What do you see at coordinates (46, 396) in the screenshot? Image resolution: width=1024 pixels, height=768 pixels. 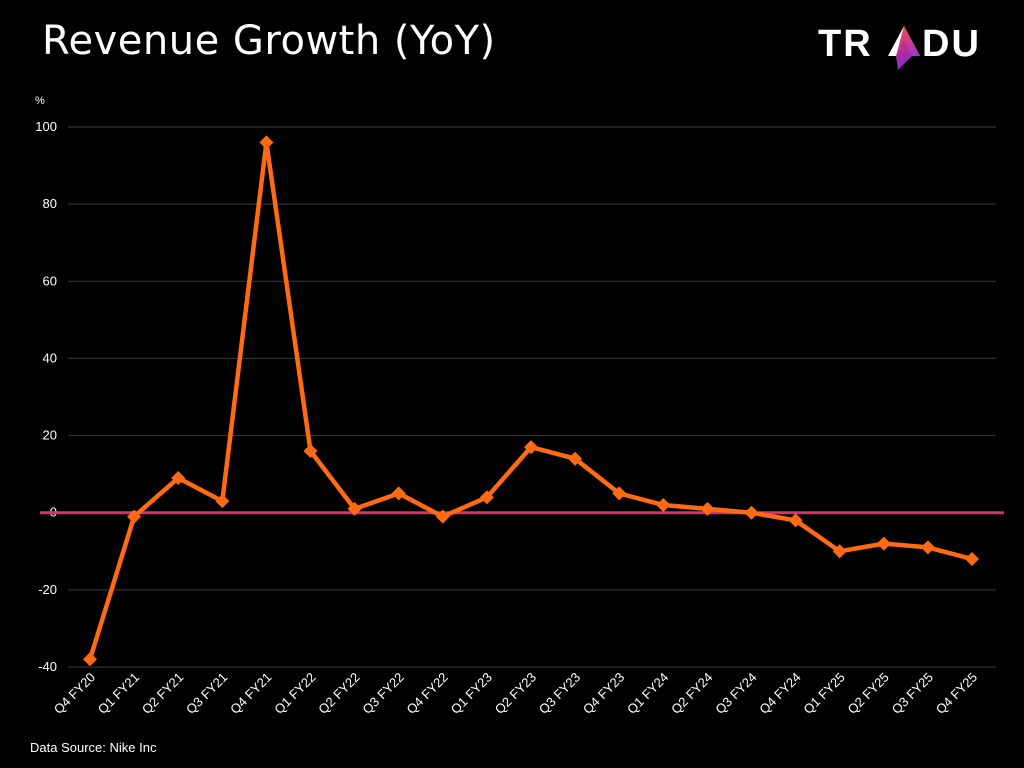 I see `y-axis: -40-20020406080100` at bounding box center [46, 396].